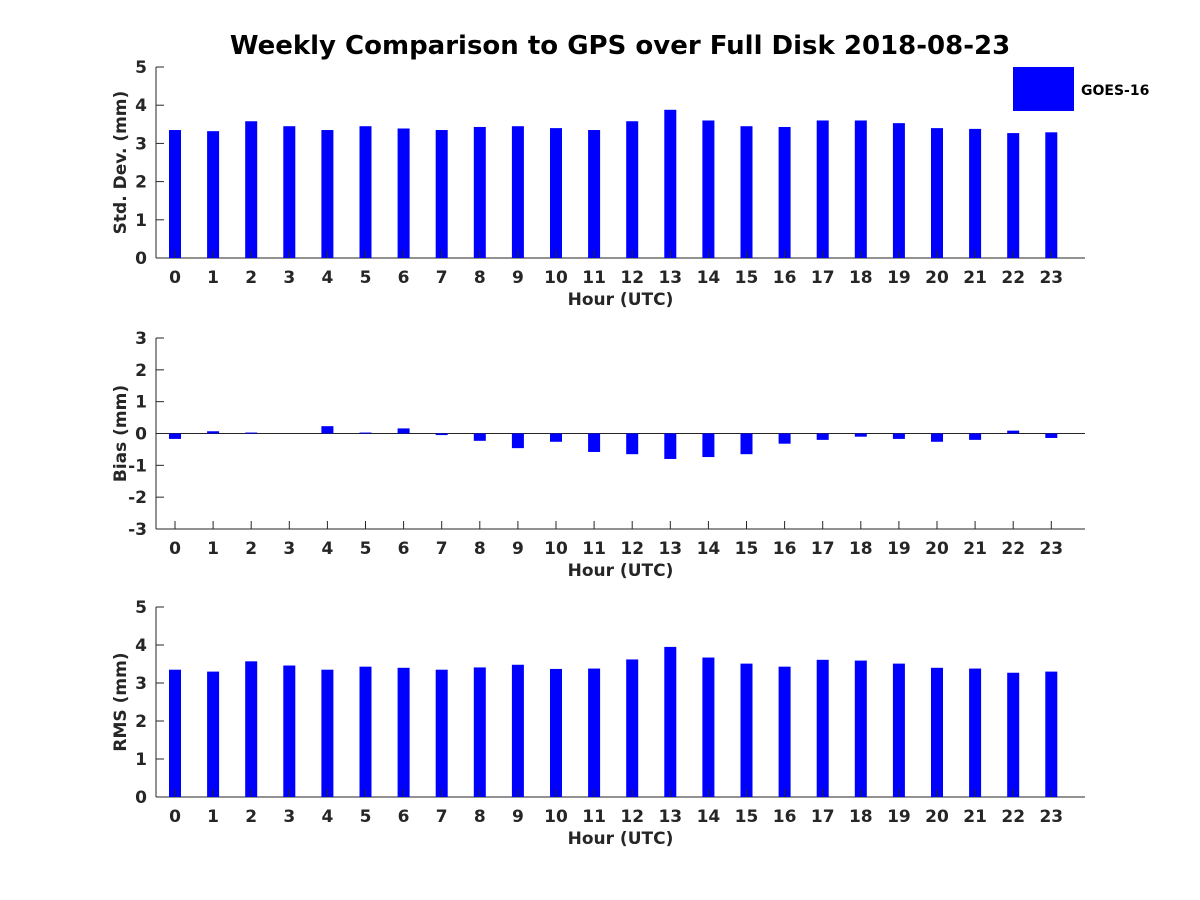 This screenshot has height=900, width=1200. I want to click on y-axis-label: Bias (mm), so click(121, 433).